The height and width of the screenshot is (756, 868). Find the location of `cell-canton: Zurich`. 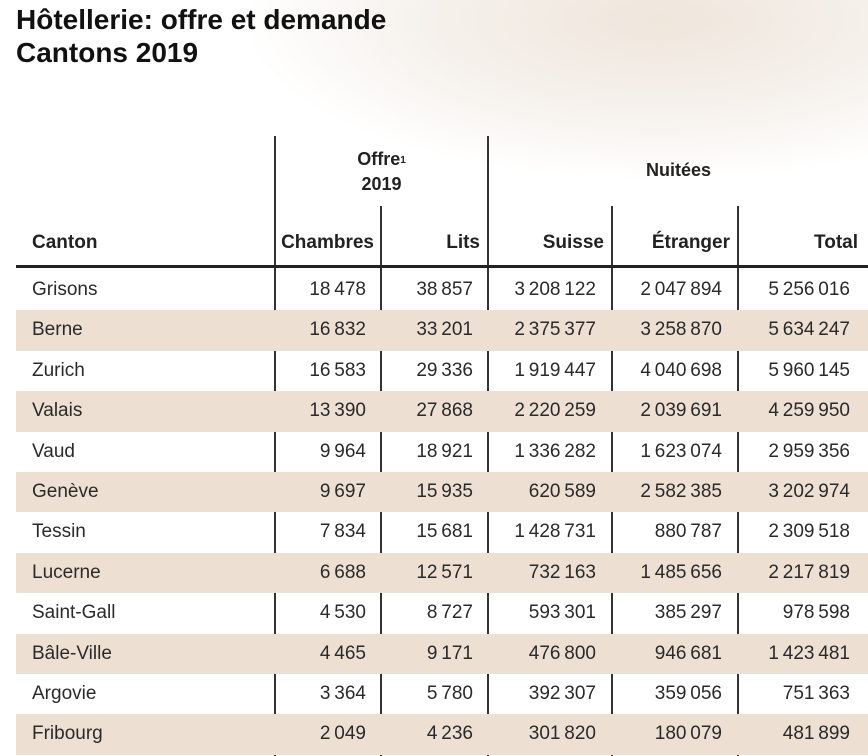

cell-canton: Zurich is located at coordinates (58, 370).